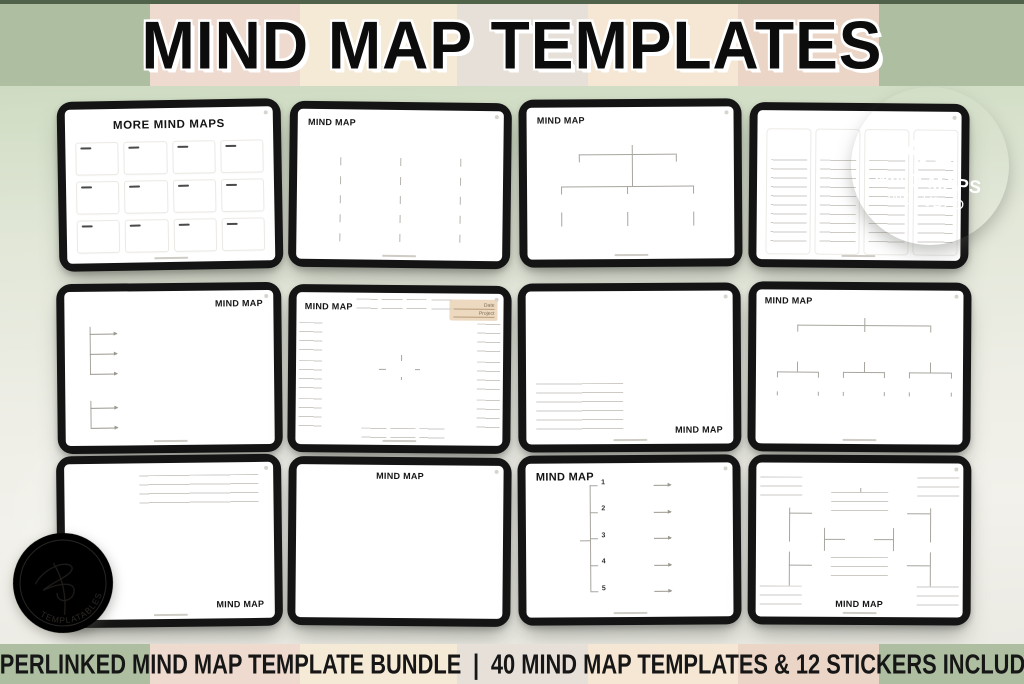  What do you see at coordinates (834, 141) in the screenshot?
I see `column-dot` at bounding box center [834, 141].